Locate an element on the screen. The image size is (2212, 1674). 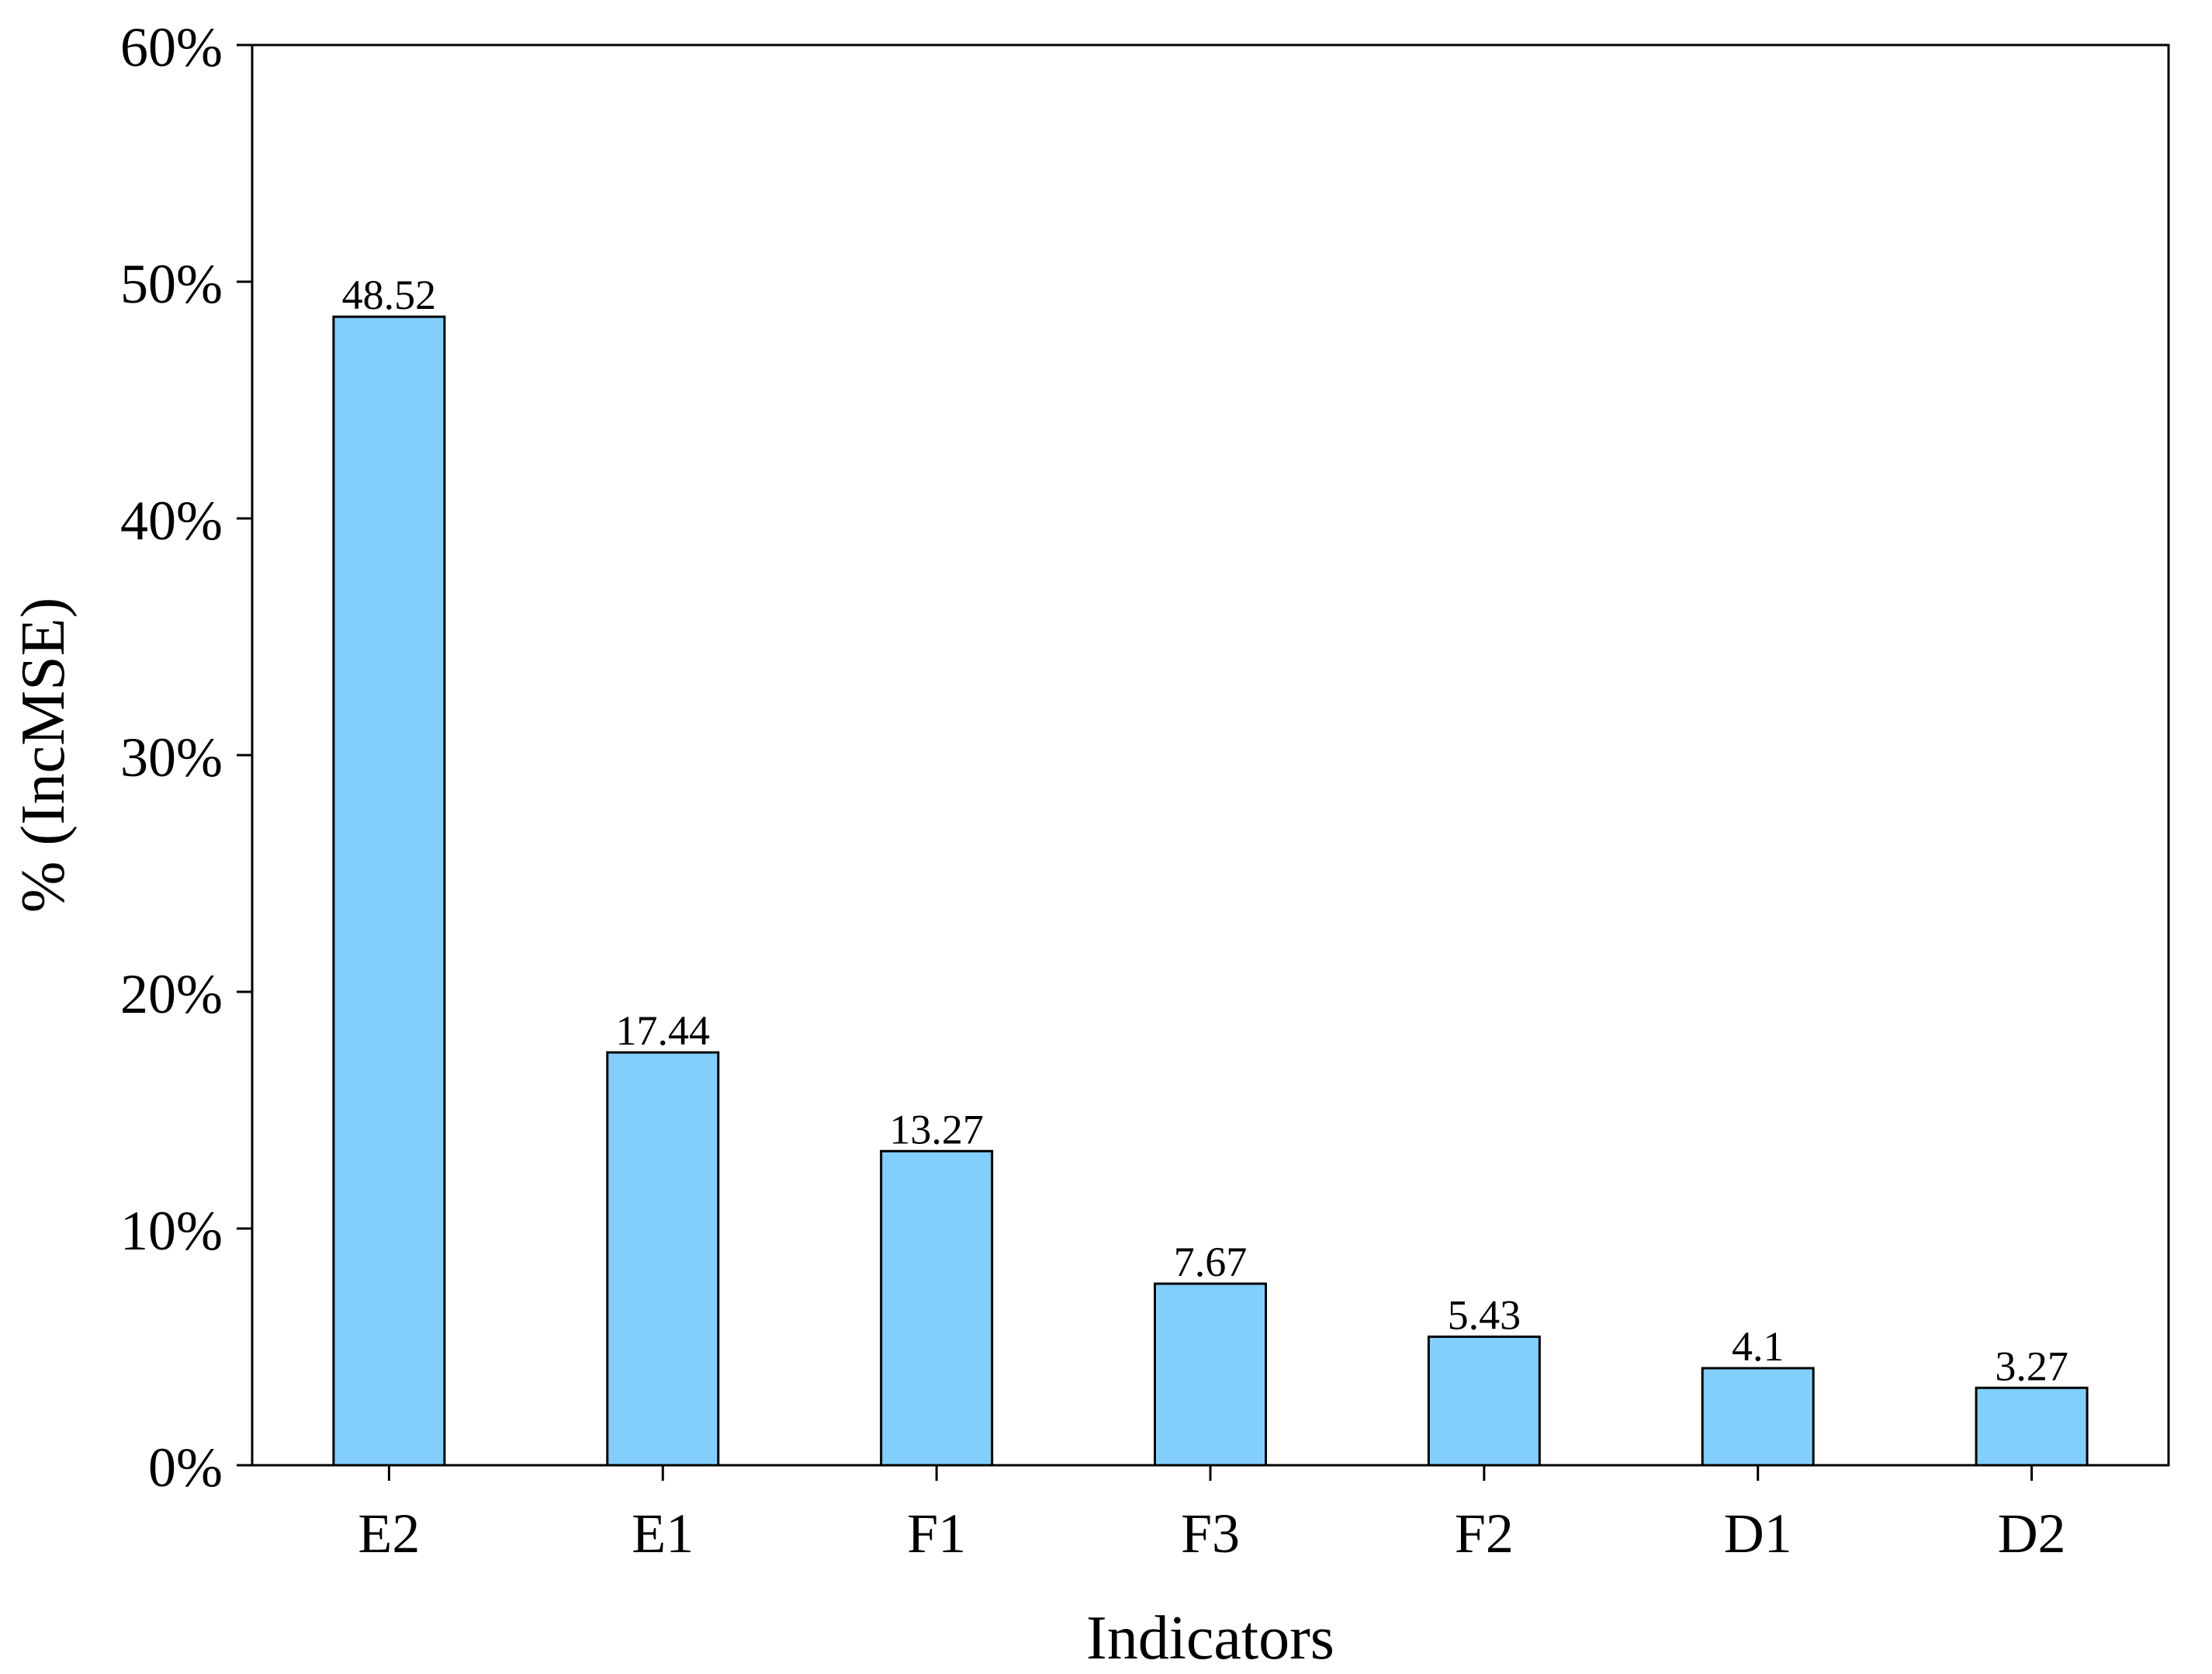
x-tick-label: D2 is located at coordinates (2032, 1533).